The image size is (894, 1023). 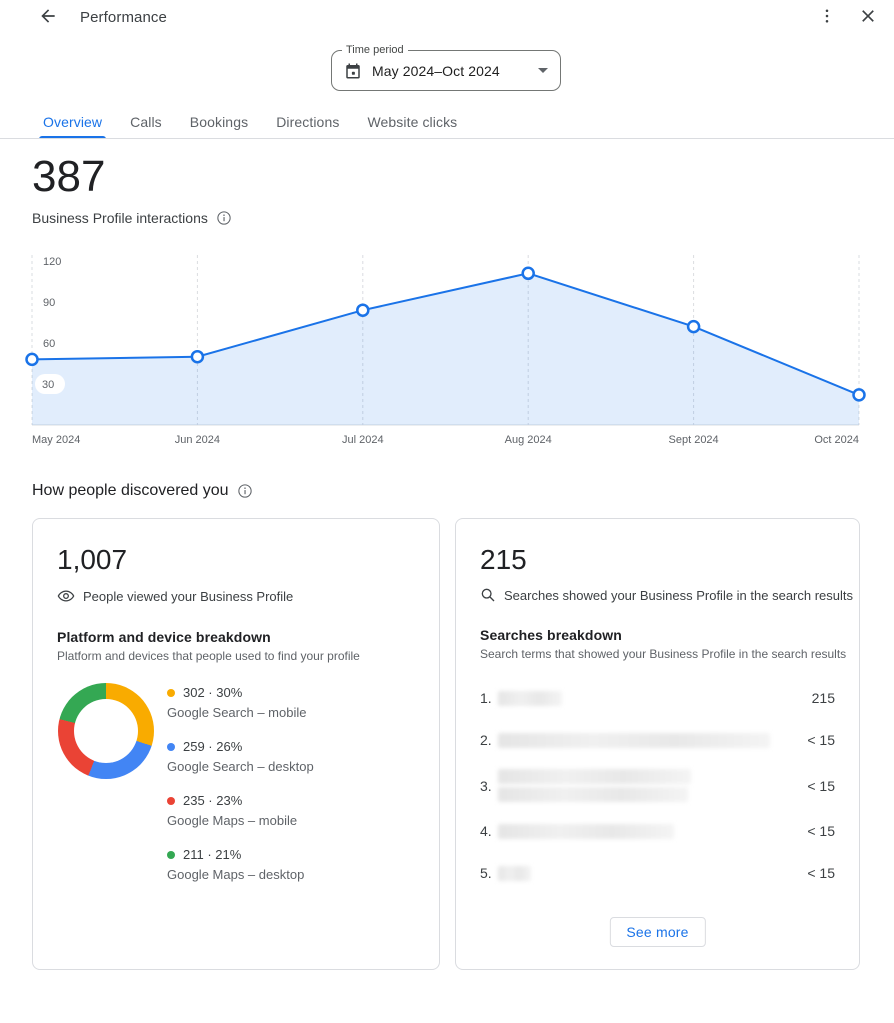 I want to click on views-total: 1,007, so click(x=92, y=559).